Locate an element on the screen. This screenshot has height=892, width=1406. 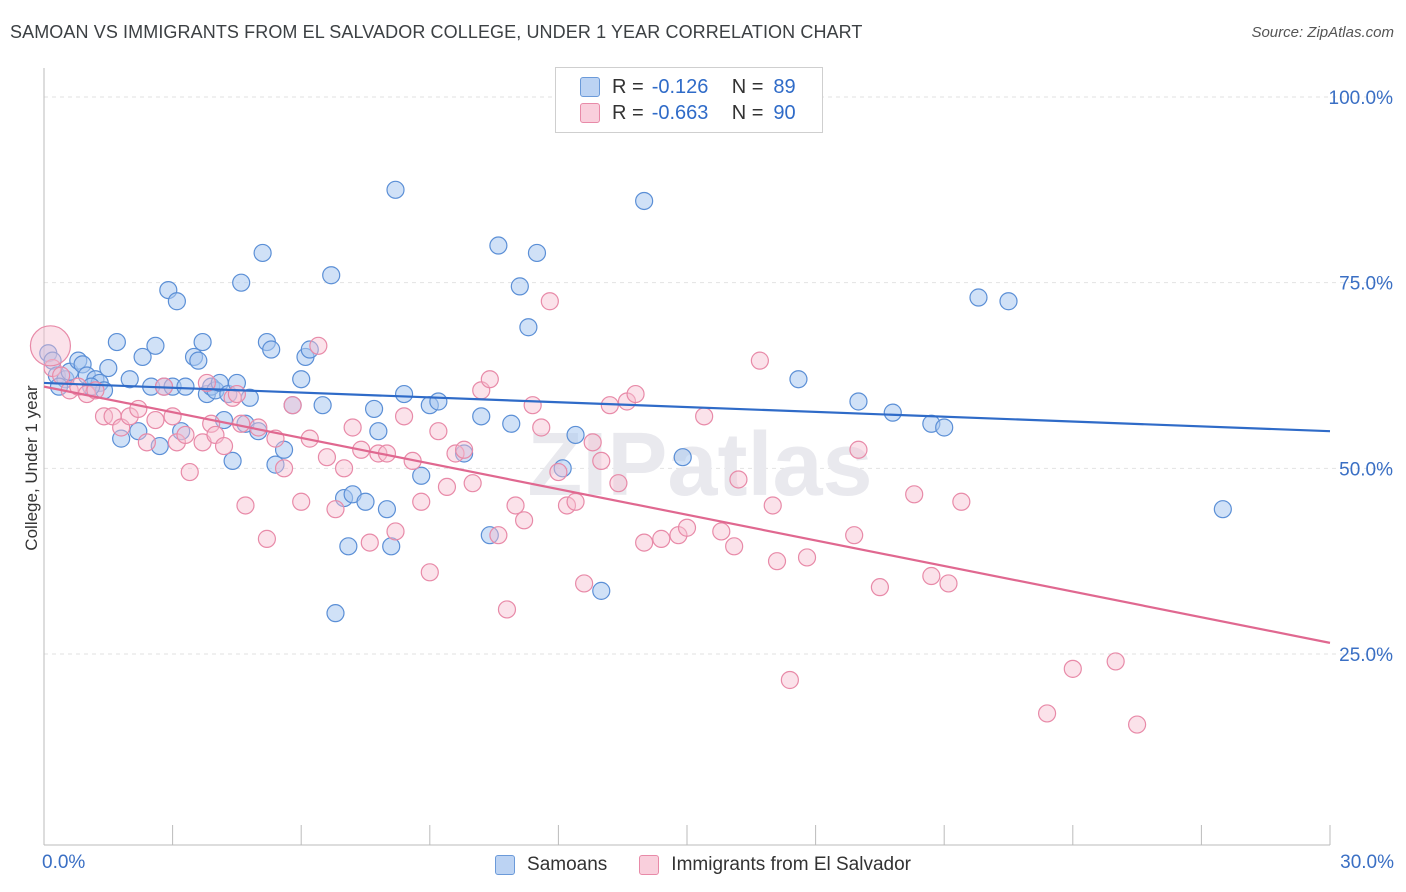
bottom-legend-samoans: Samoans is located at coordinates (551, 865).